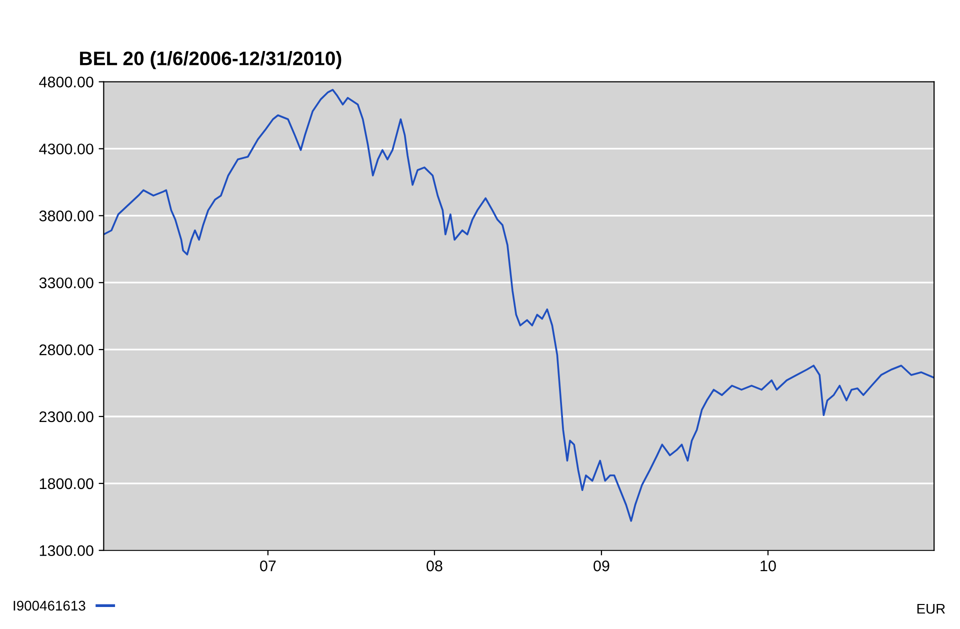 The image size is (960, 629). What do you see at coordinates (268, 566) in the screenshot?
I see `x-tick-label: 07` at bounding box center [268, 566].